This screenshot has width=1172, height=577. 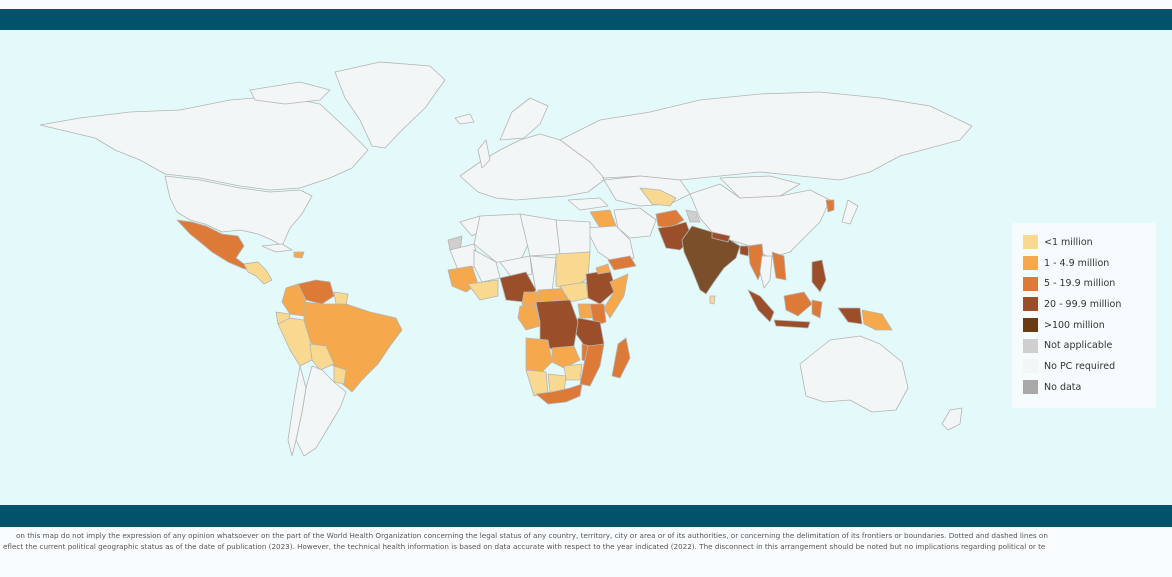 What do you see at coordinates (610, 245) in the screenshot?
I see `country-saudi-arabia` at bounding box center [610, 245].